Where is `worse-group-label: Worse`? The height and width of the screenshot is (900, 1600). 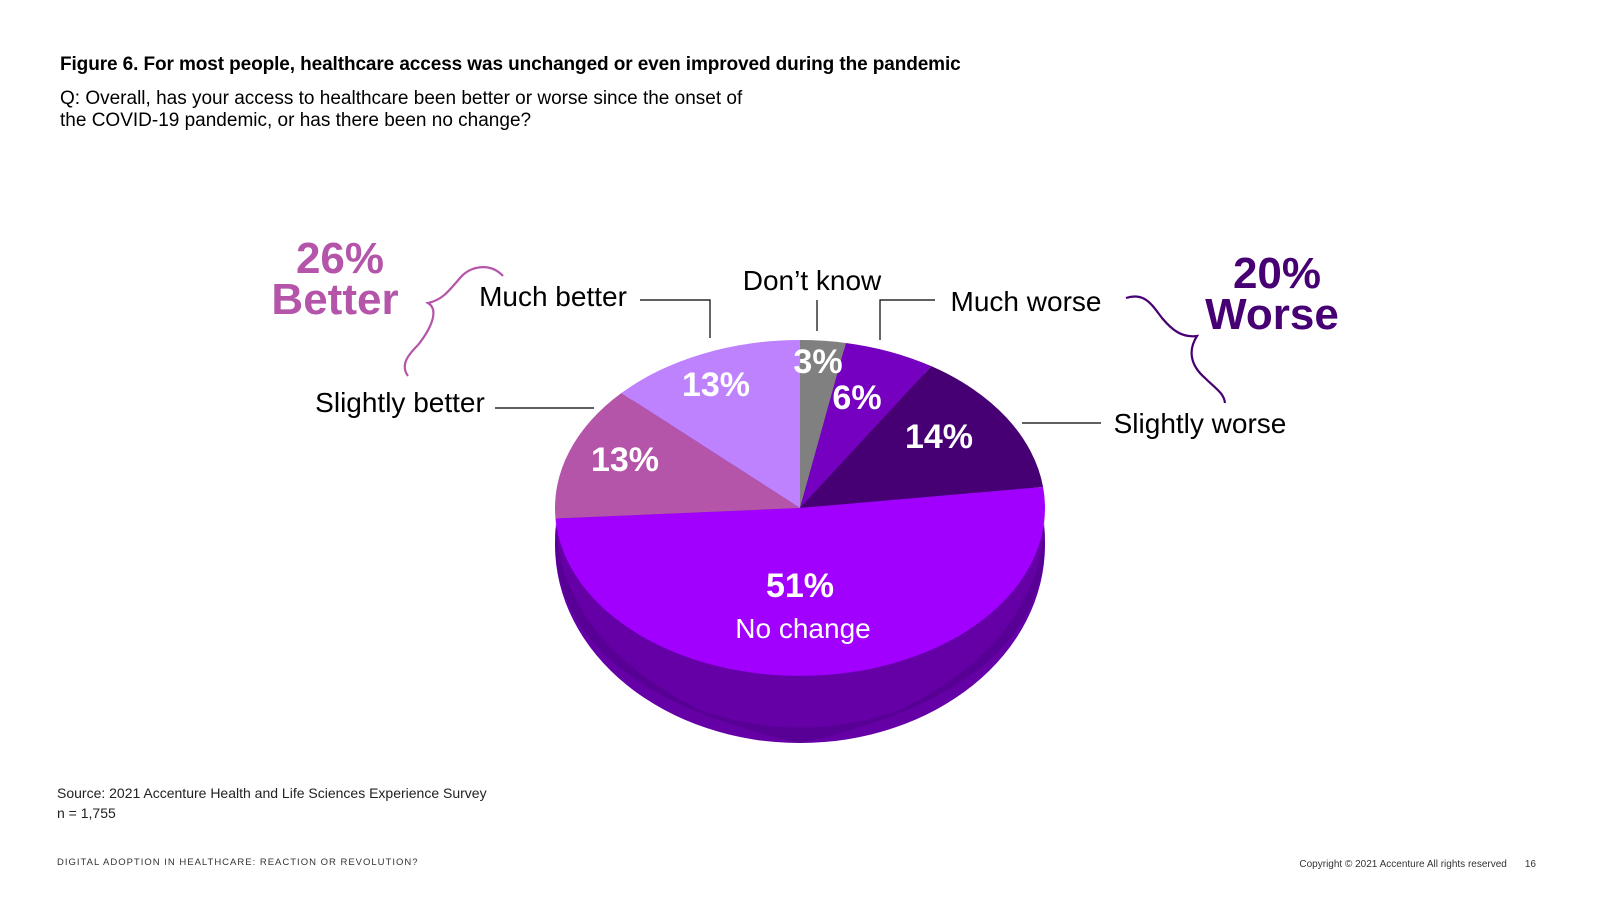 worse-group-label: Worse is located at coordinates (1272, 314).